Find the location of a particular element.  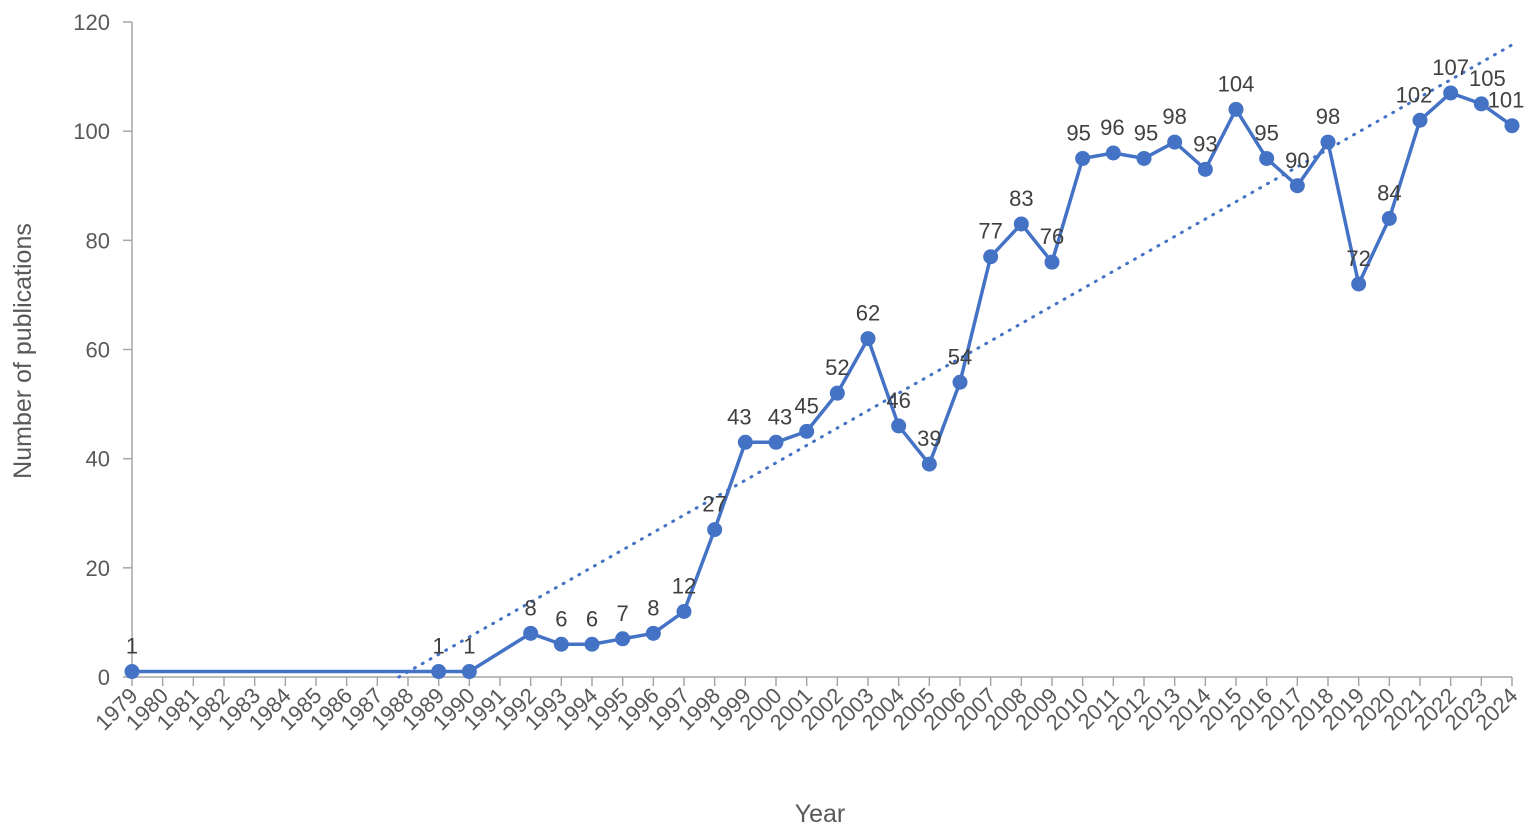

data-point-label: 46 is located at coordinates (898, 400).